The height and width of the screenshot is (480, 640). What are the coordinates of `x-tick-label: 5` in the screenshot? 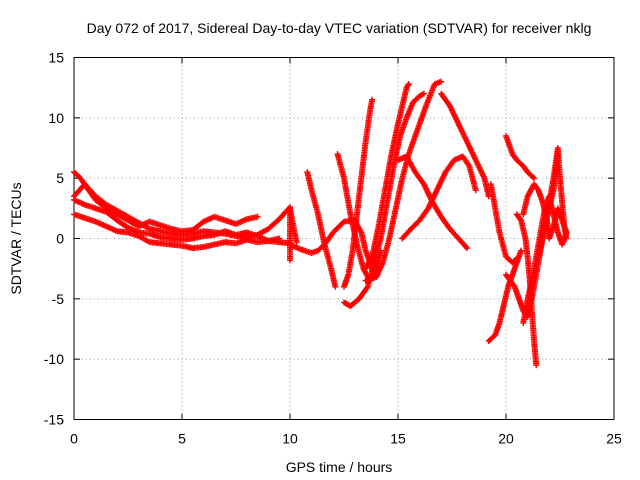 It's located at (182, 439).